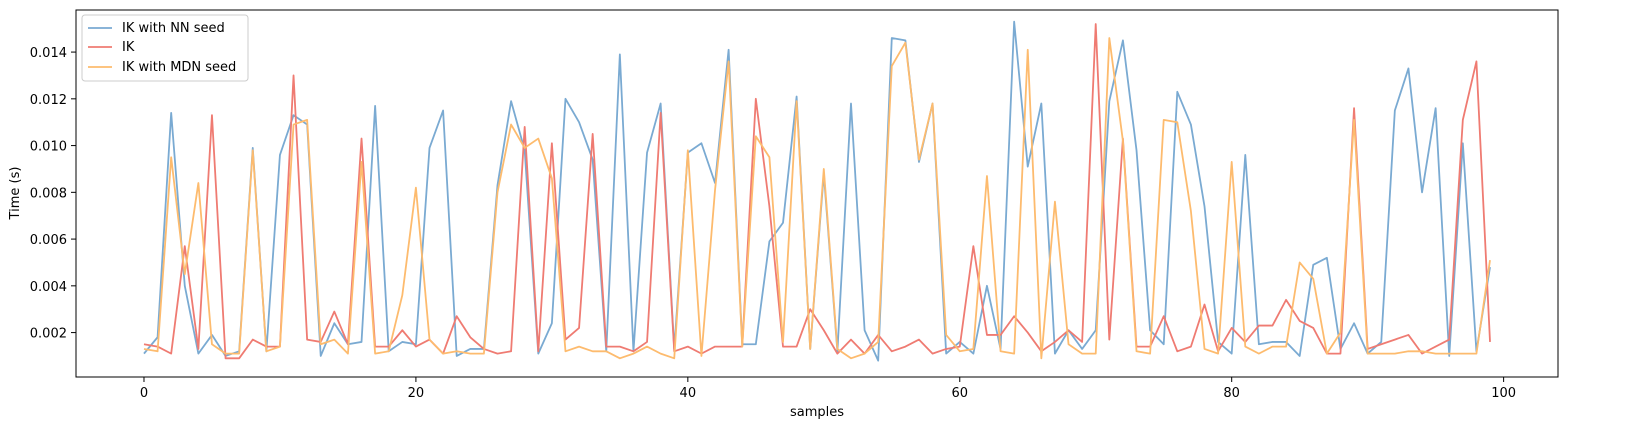 This screenshot has width=1639, height=448. What do you see at coordinates (48, 53) in the screenshot?
I see `y-tick-label: 0.014` at bounding box center [48, 53].